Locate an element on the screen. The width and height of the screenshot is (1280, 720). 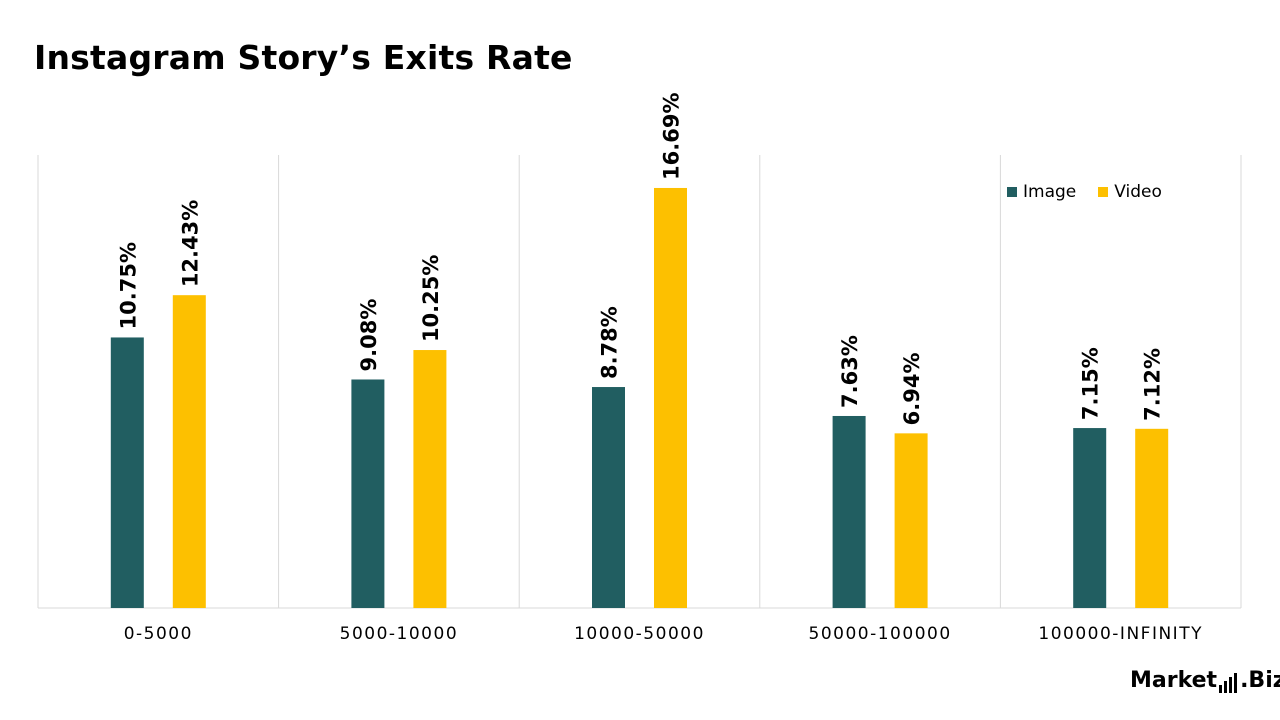
x-tick-label: 0-5000 is located at coordinates (158, 634).